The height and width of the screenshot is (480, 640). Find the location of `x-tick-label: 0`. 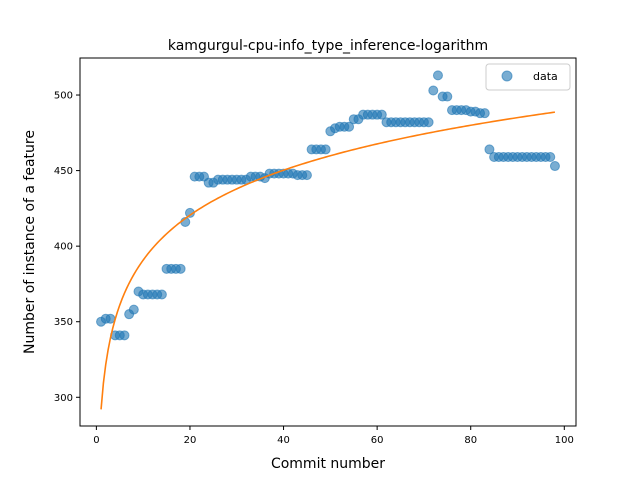

x-tick-label: 0 is located at coordinates (96, 440).